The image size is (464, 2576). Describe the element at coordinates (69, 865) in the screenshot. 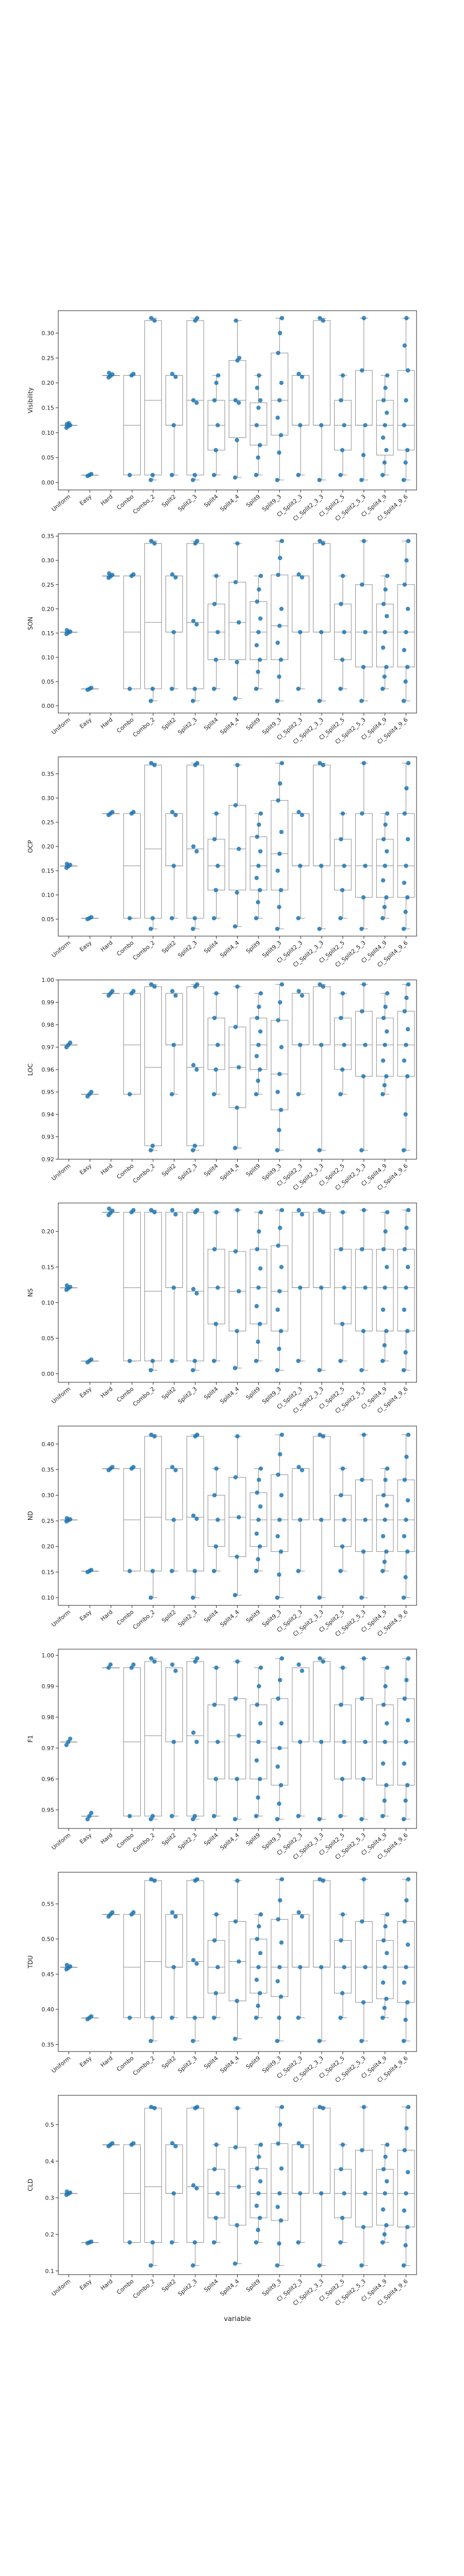

I see `box-uniform` at that location.